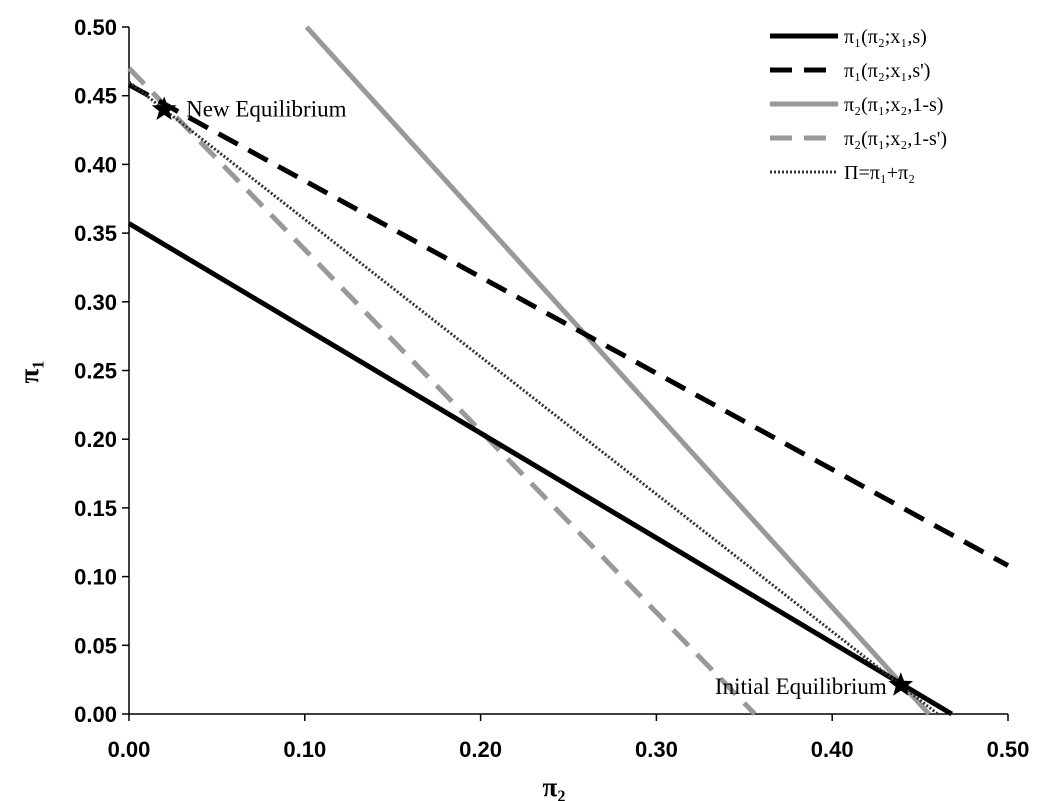  What do you see at coordinates (95, 508) in the screenshot?
I see `y-tick-label: 0.15` at bounding box center [95, 508].